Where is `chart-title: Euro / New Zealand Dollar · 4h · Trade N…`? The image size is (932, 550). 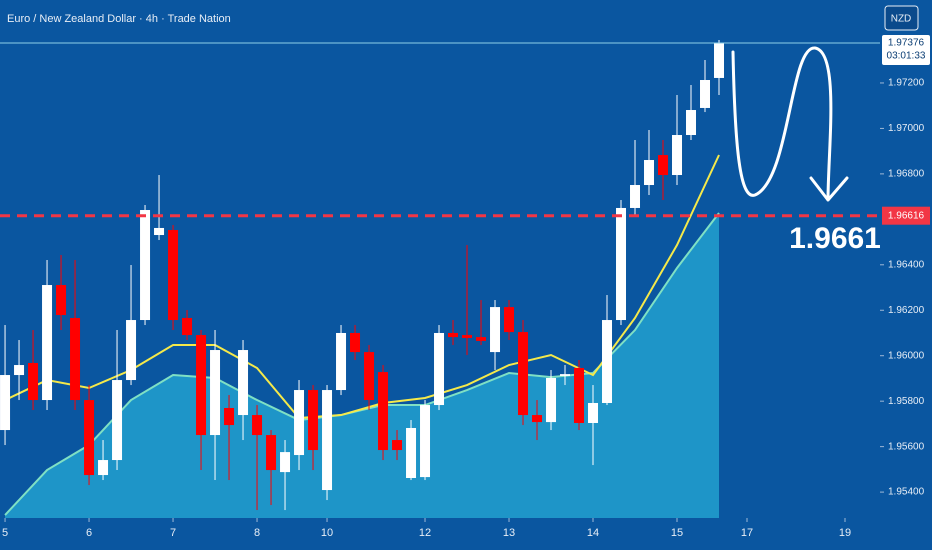
chart-title: Euro / New Zealand Dollar · 4h · Trade N… is located at coordinates (119, 19).